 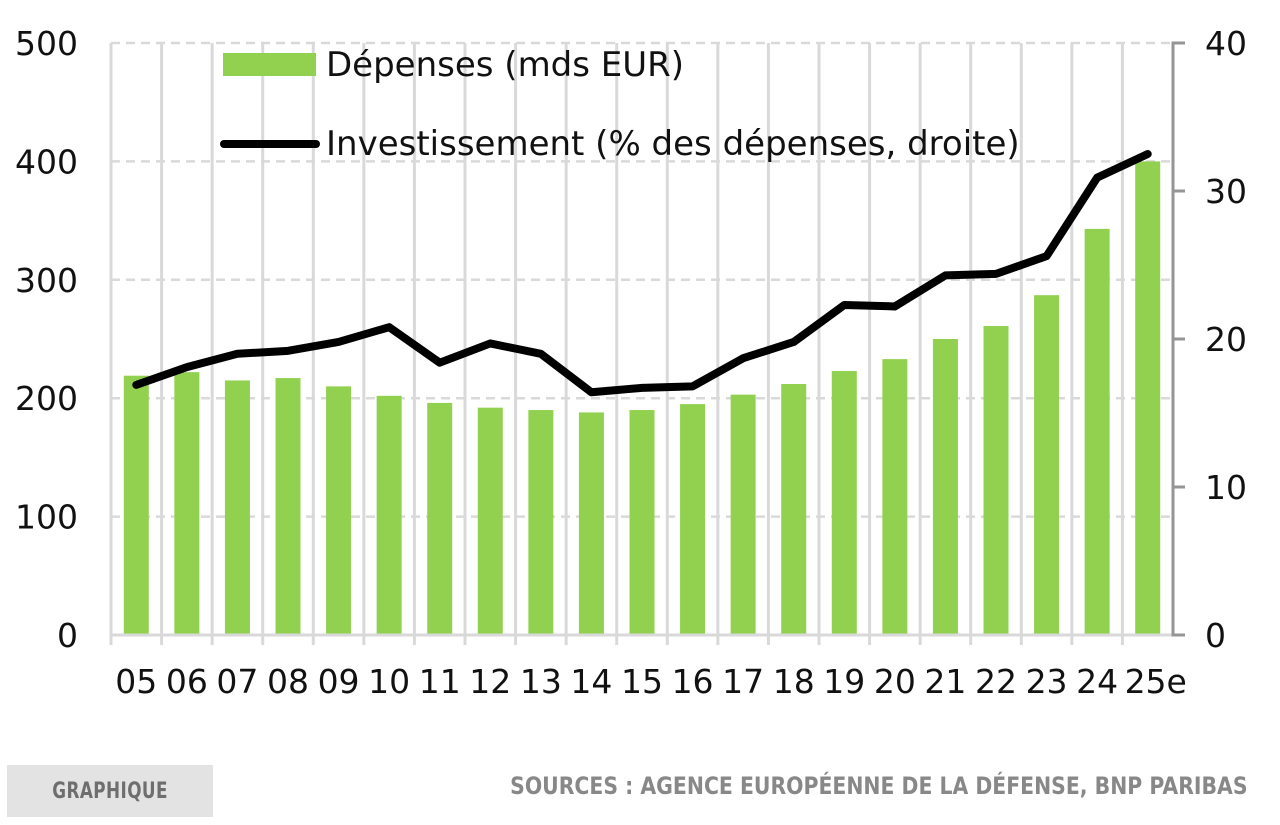 What do you see at coordinates (1226, 191) in the screenshot?
I see `right-tick-label: 30` at bounding box center [1226, 191].